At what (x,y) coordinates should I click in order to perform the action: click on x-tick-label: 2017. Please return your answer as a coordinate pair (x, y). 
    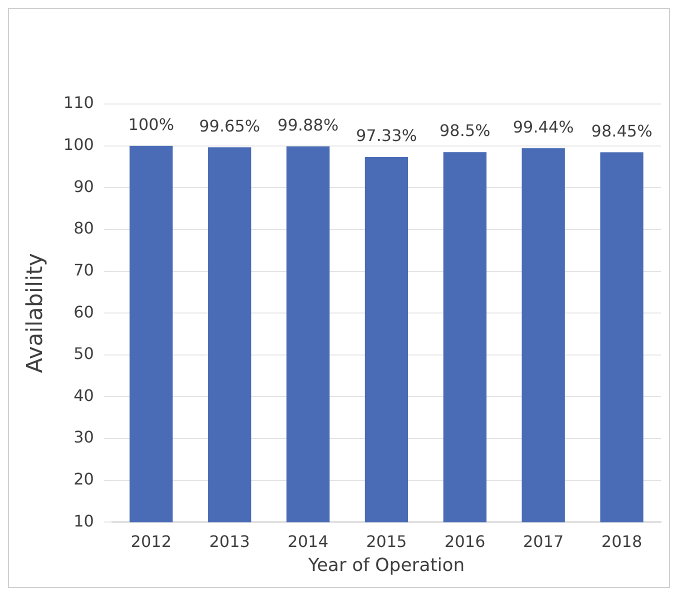
    Looking at the image, I should click on (543, 541).